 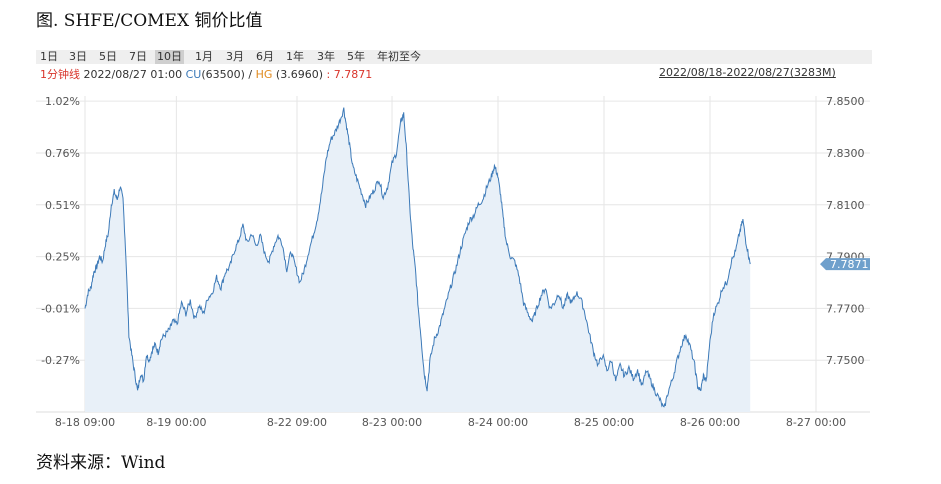 I want to click on y-tick-right: 7.8300, so click(x=845, y=153).